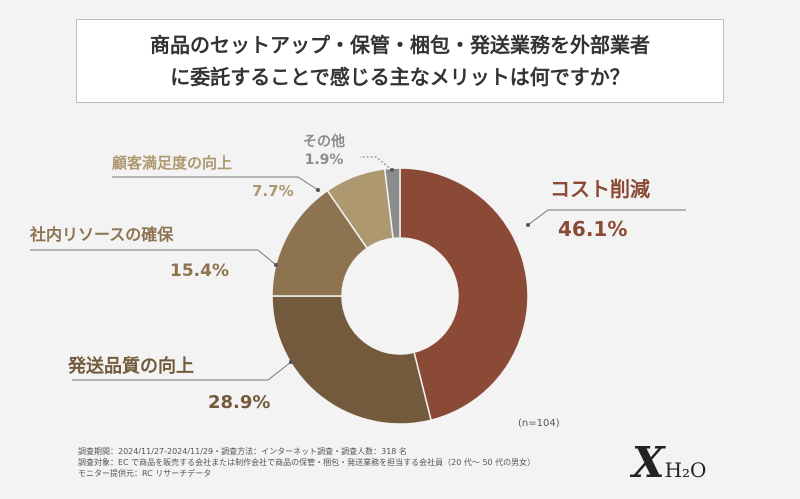  What do you see at coordinates (600, 189) in the screenshot?
I see `slice-category-label: コスト削減` at bounding box center [600, 189].